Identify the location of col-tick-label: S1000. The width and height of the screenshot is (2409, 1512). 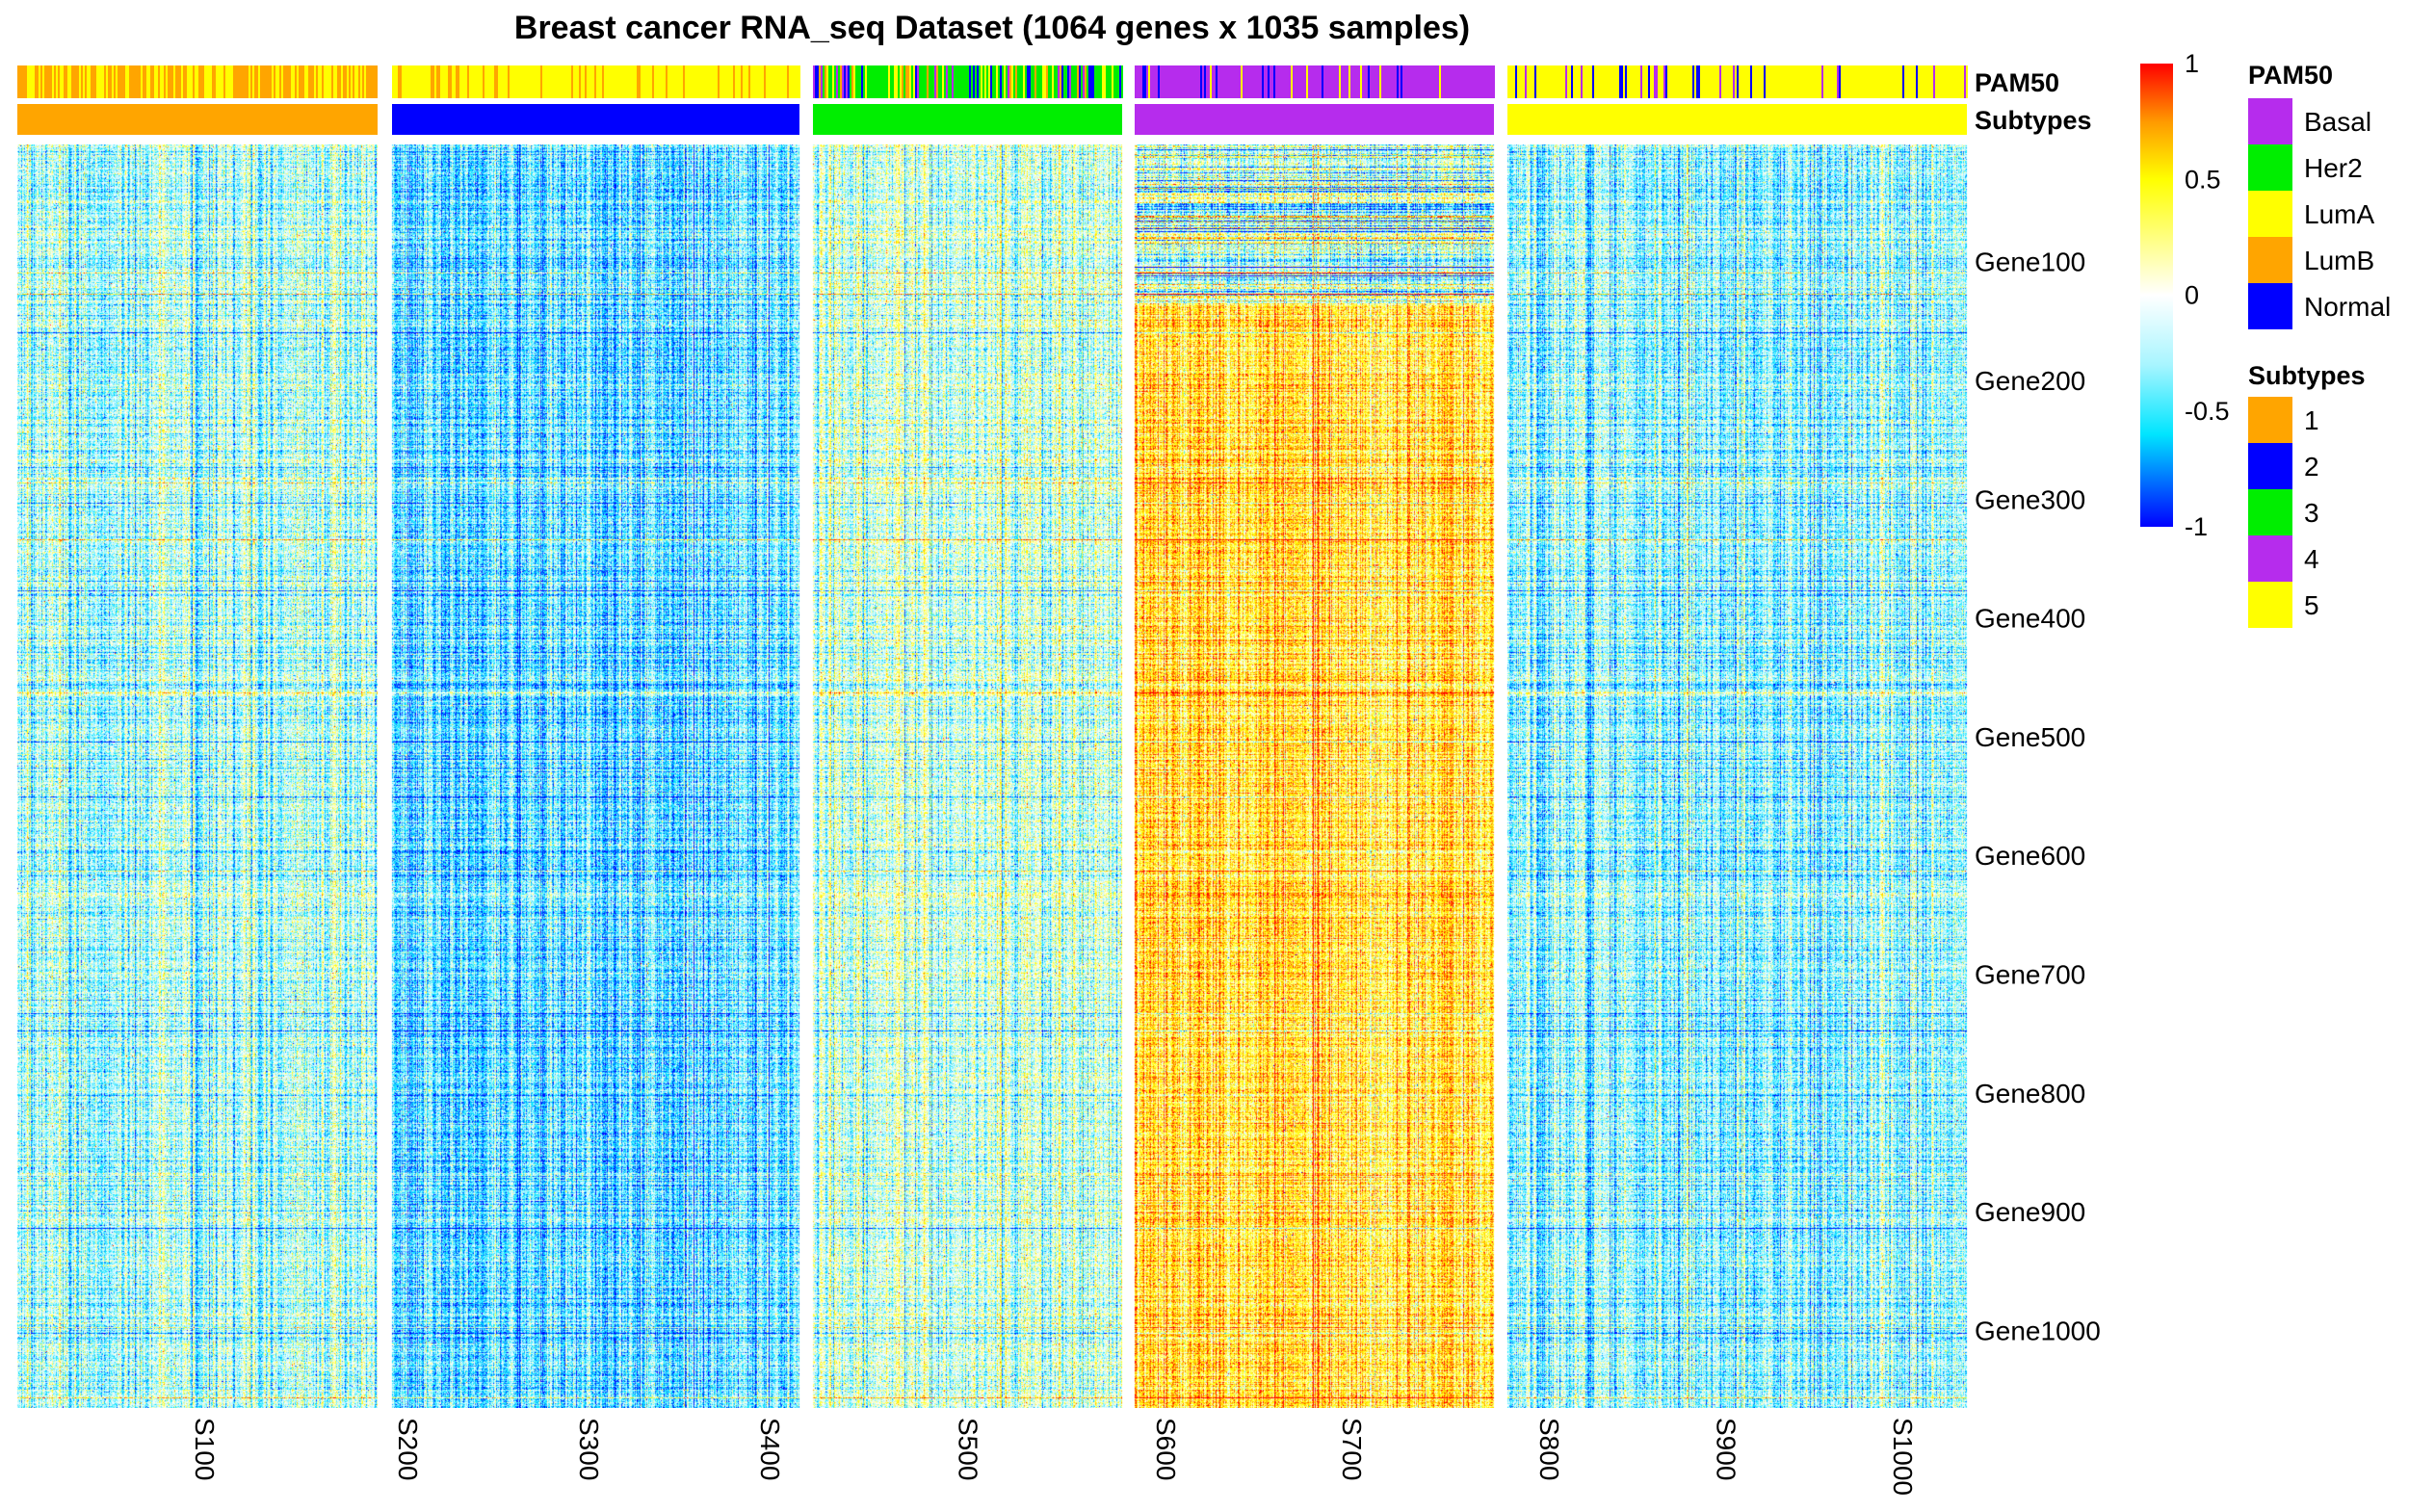
(1903, 1457).